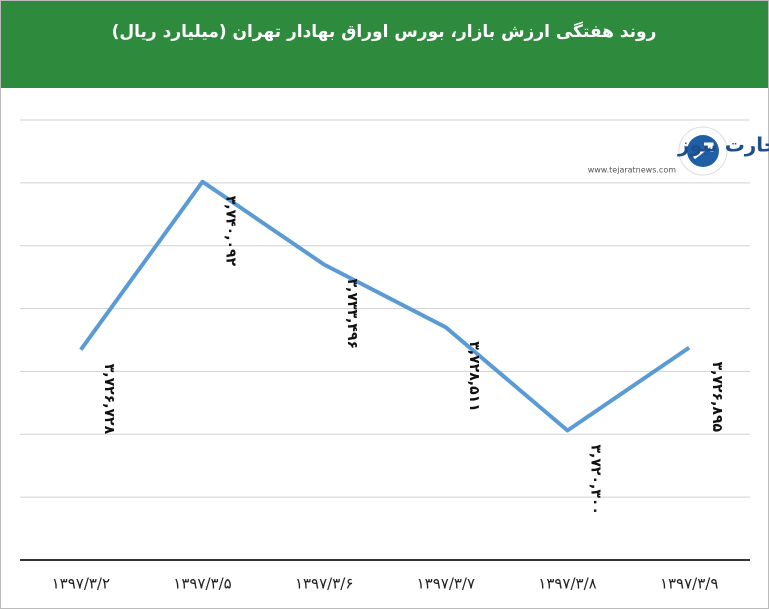 The height and width of the screenshot is (609, 769). Describe the element at coordinates (717, 397) in the screenshot. I see `value-label: ۳,۷۲۶,۸۹۵` at that location.